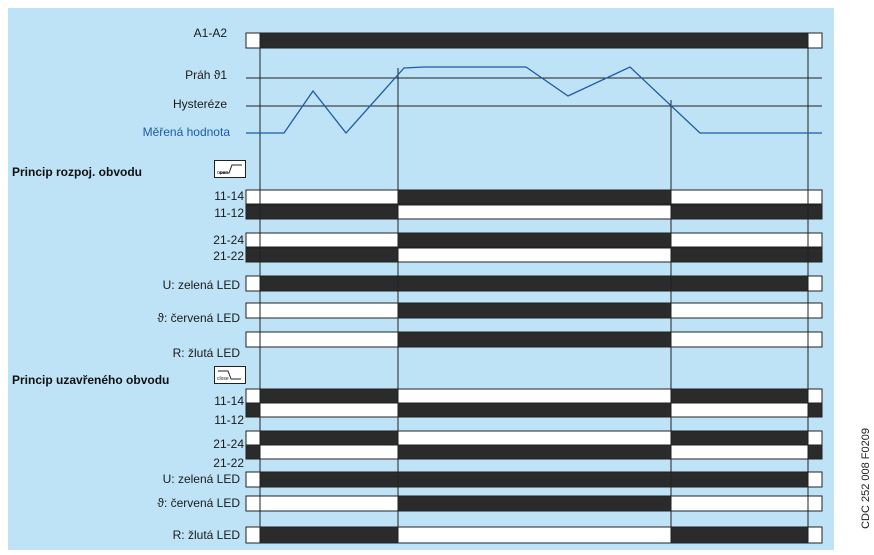 Image resolution: width=874 pixels, height=555 pixels. I want to click on label-s1-21-24: 21-24, so click(228, 240).